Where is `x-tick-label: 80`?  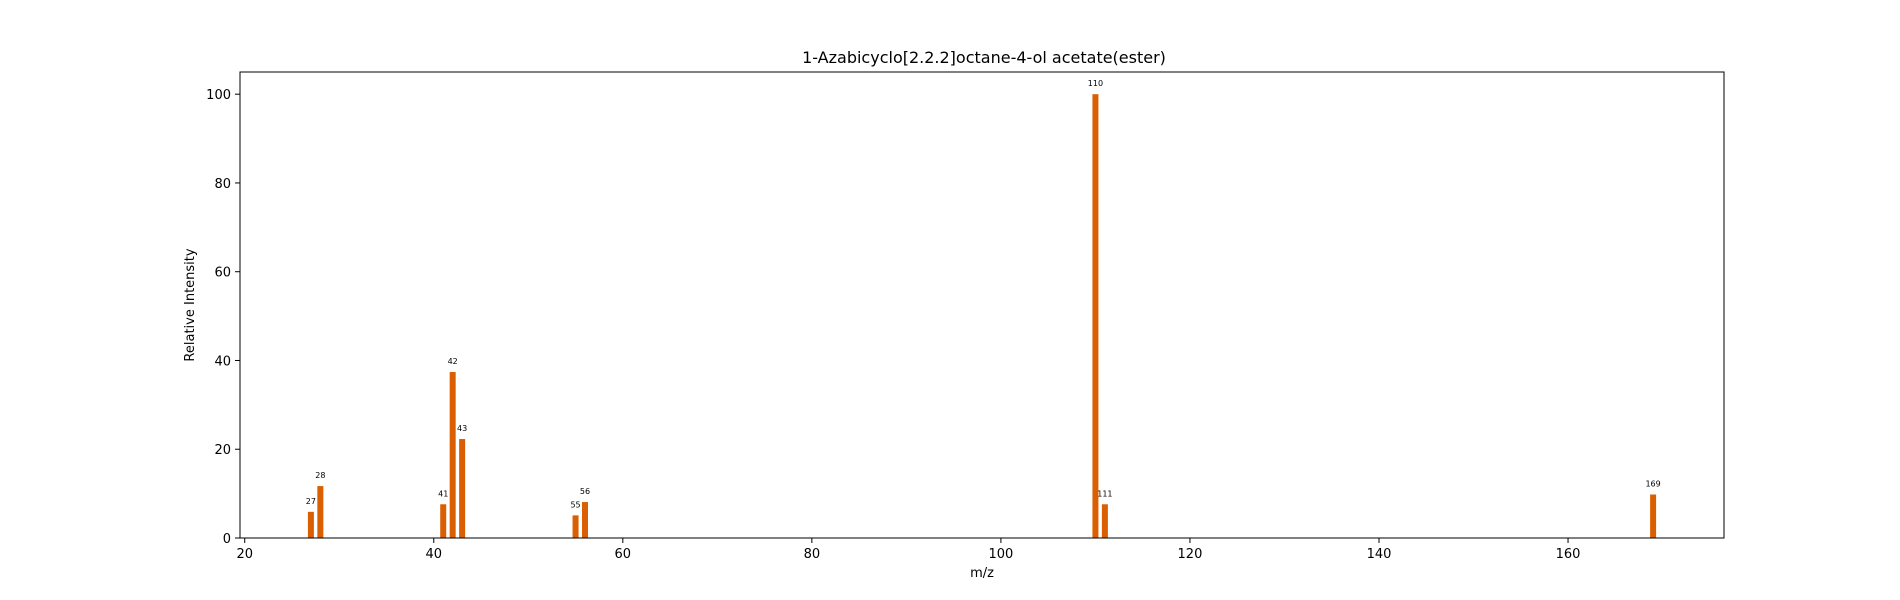 x-tick-label: 80 is located at coordinates (812, 554).